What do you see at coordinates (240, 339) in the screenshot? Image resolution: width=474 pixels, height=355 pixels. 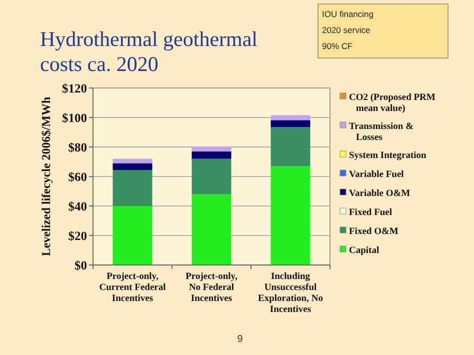 I see `text: 9` at bounding box center [240, 339].